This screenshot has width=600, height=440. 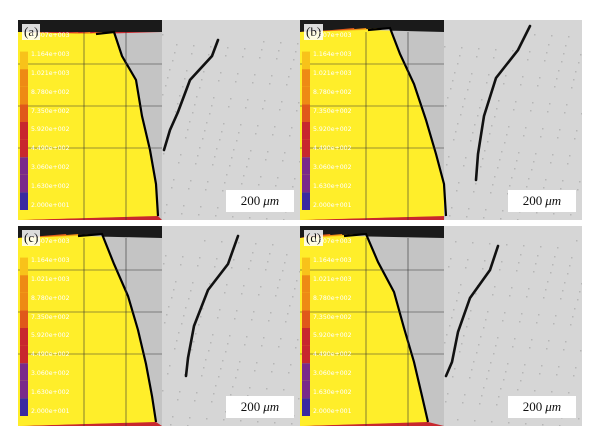 I want to click on panel-label: (b), so click(x=314, y=32).